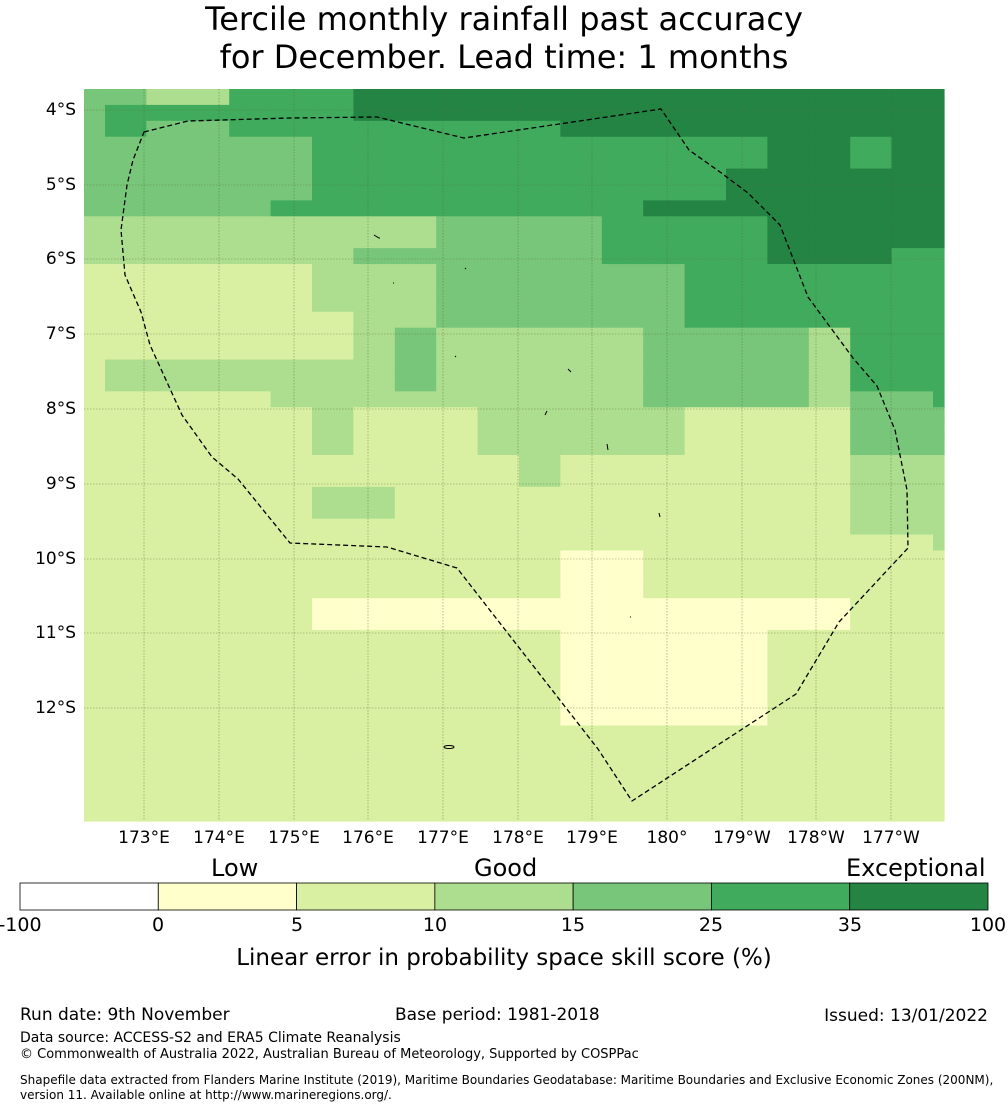 This screenshot has width=1008, height=1110. What do you see at coordinates (781, 896) in the screenshot?
I see `colorbar-segment` at bounding box center [781, 896].